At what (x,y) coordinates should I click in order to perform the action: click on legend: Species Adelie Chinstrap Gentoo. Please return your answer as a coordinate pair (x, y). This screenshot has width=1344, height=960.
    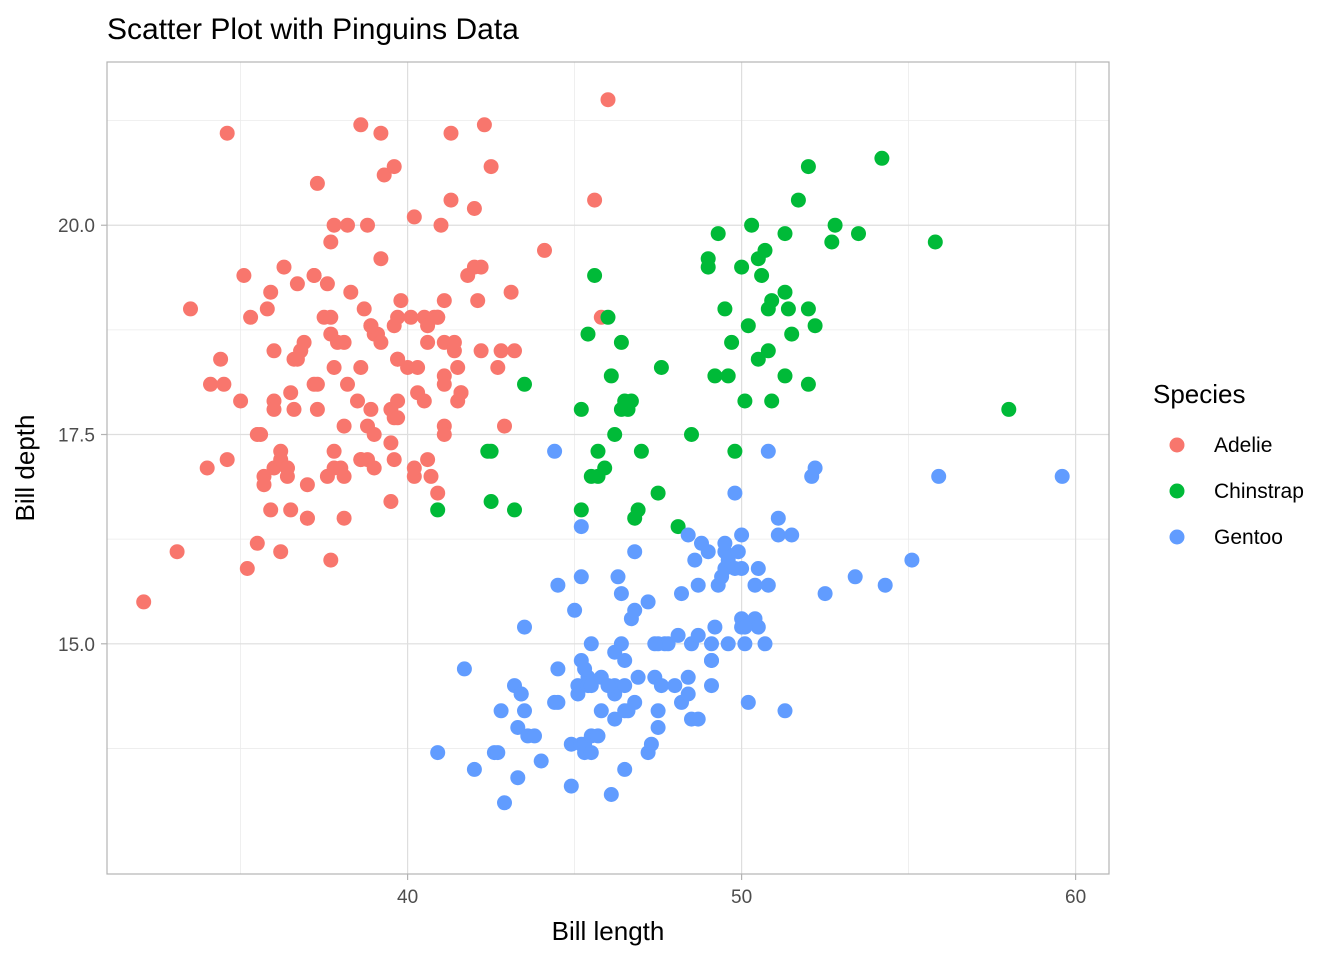
    Looking at the image, I should click on (1228, 464).